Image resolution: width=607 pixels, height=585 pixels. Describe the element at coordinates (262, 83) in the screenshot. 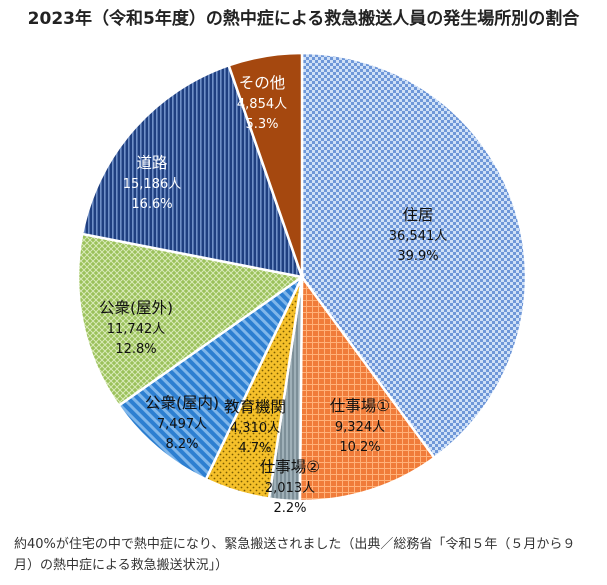

I see `slice-name: その他` at that location.